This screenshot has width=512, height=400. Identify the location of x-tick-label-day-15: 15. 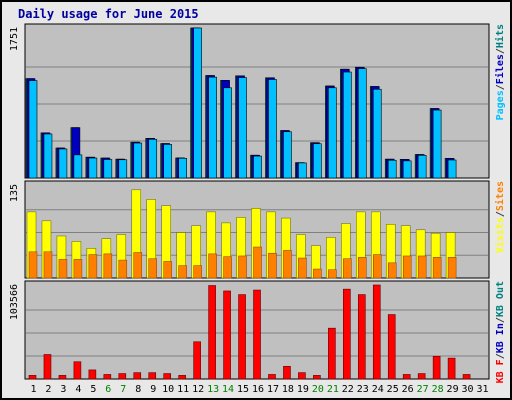
(243, 389).